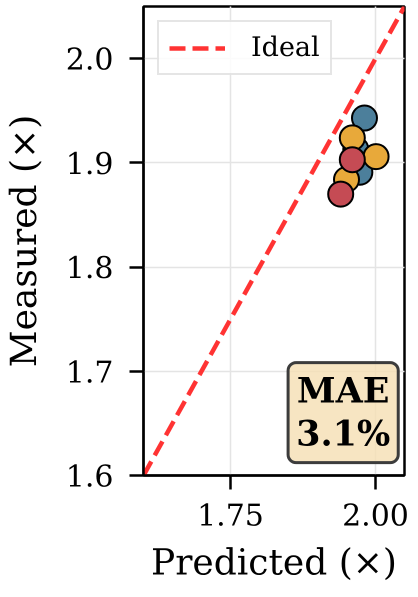 Image resolution: width=418 pixels, height=597 pixels. What do you see at coordinates (90, 268) in the screenshot?
I see `y-tick-label: 1.8` at bounding box center [90, 268].